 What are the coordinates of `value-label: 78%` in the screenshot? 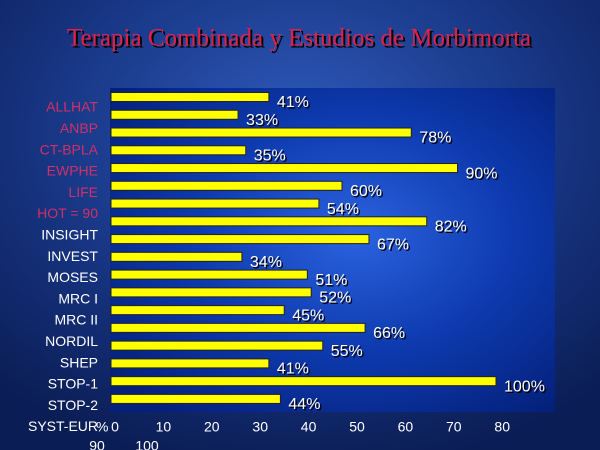 It's located at (435, 138).